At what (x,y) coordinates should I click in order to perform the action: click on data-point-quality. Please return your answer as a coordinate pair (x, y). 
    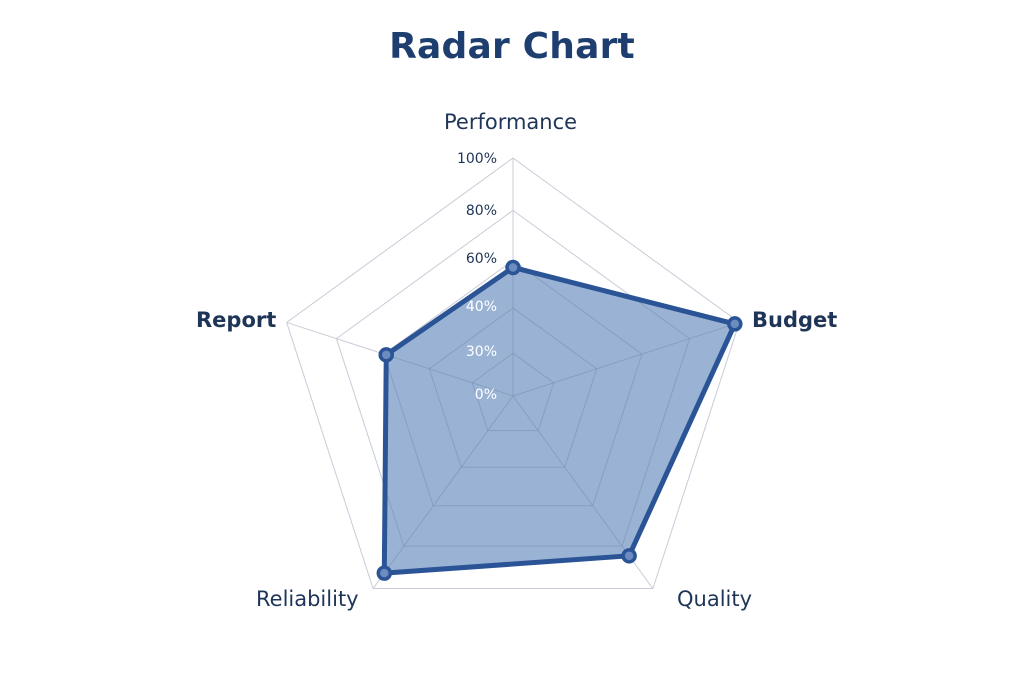
    Looking at the image, I should click on (629, 556).